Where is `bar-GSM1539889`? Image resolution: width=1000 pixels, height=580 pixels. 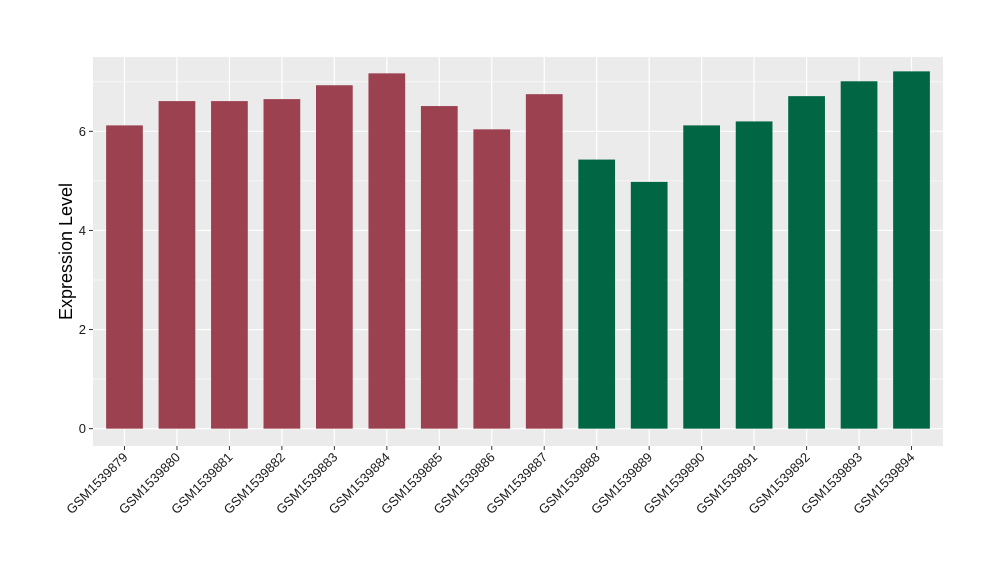 bar-GSM1539889 is located at coordinates (649, 305).